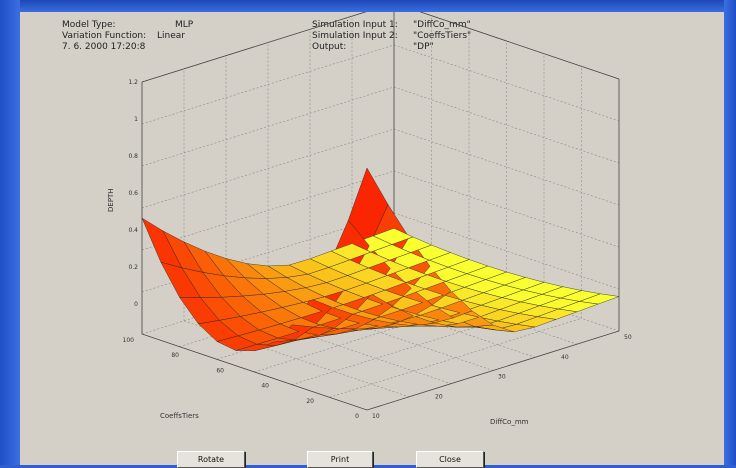  Describe the element at coordinates (133, 267) in the screenshot. I see `z-tick-label: 0.2` at that location.